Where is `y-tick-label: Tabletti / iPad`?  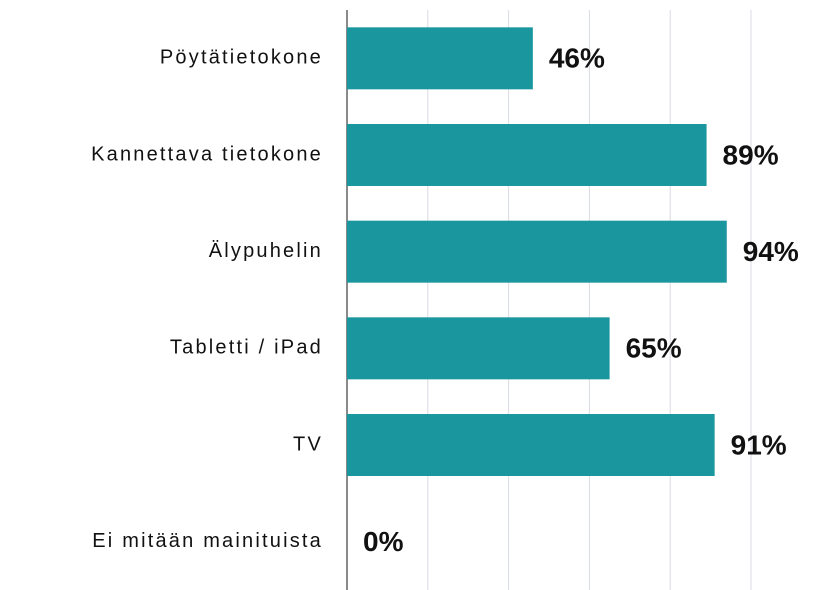 y-tick-label: Tabletti / iPad is located at coordinates (246, 348).